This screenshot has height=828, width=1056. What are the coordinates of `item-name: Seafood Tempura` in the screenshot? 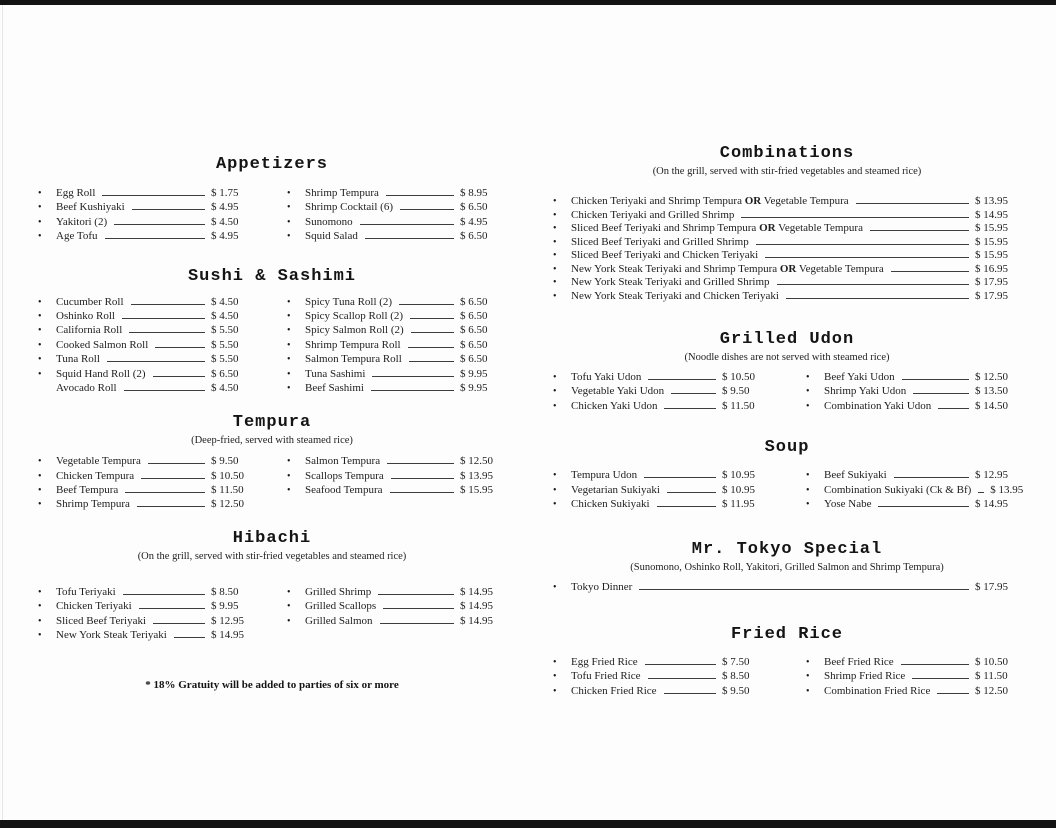 It's located at (344, 490).